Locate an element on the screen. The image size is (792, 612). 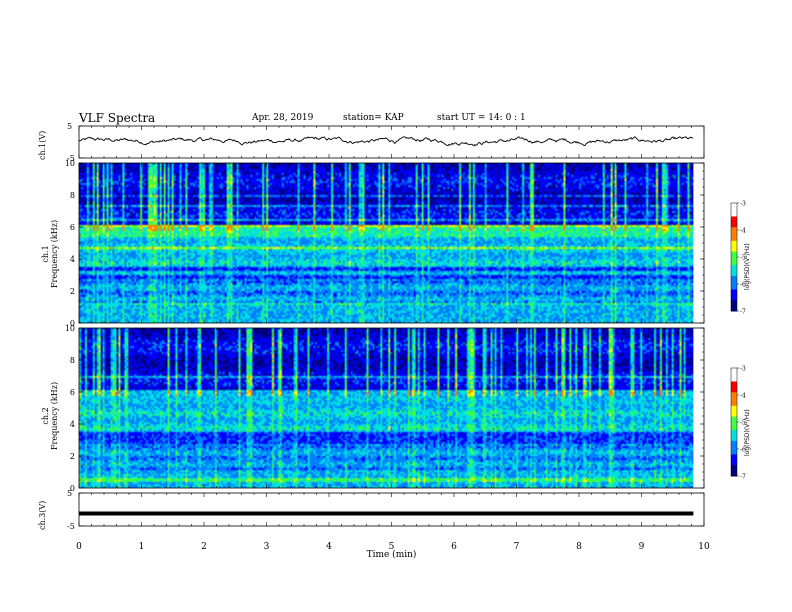
x-axis-label: Time (min) is located at coordinates (392, 554).